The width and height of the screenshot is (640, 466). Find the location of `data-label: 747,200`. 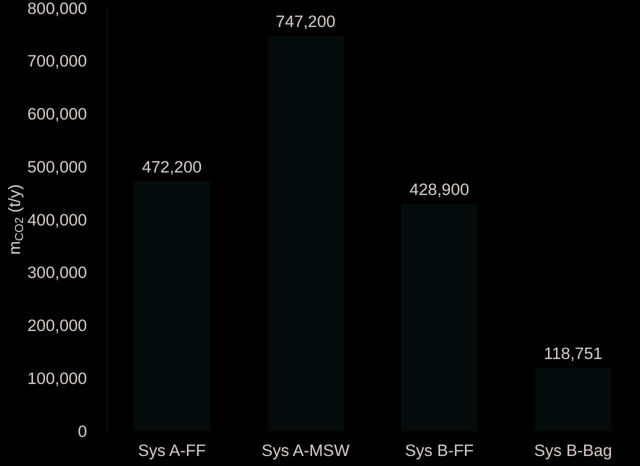

data-label: 747,200 is located at coordinates (306, 21).